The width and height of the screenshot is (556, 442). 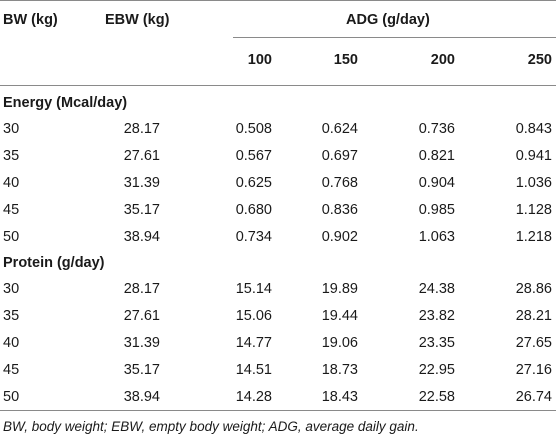 I want to click on cell-adg-100: 14.51, so click(x=253, y=370).